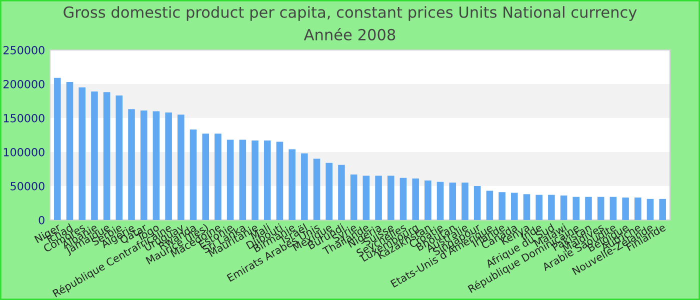 The image size is (700, 300). I want to click on y-tick-label: 100000, so click(24, 152).